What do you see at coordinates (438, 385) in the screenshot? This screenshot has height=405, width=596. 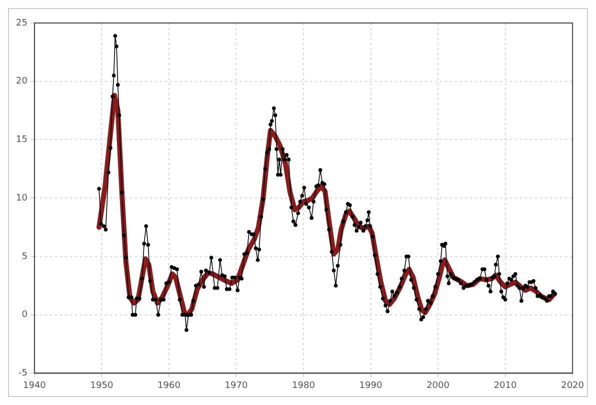 I see `x-tick-label: 2000` at bounding box center [438, 385].